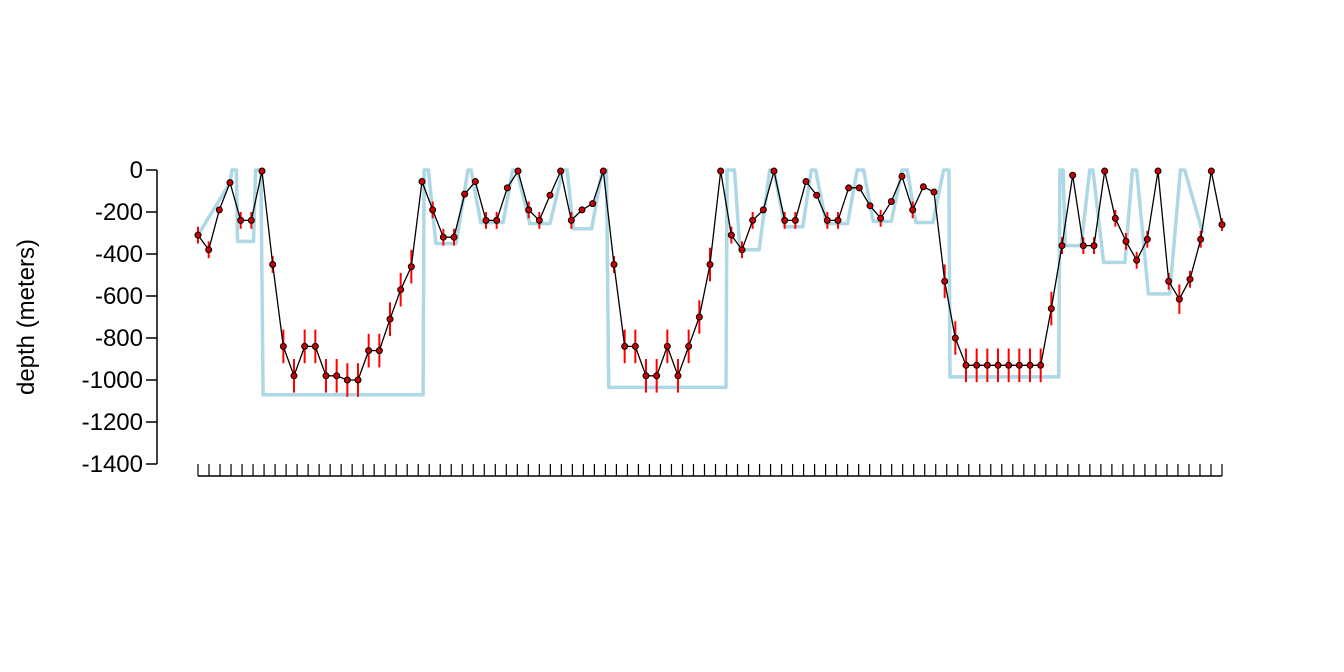  Describe the element at coordinates (119, 254) in the screenshot. I see `y-tick-label: -400` at that location.